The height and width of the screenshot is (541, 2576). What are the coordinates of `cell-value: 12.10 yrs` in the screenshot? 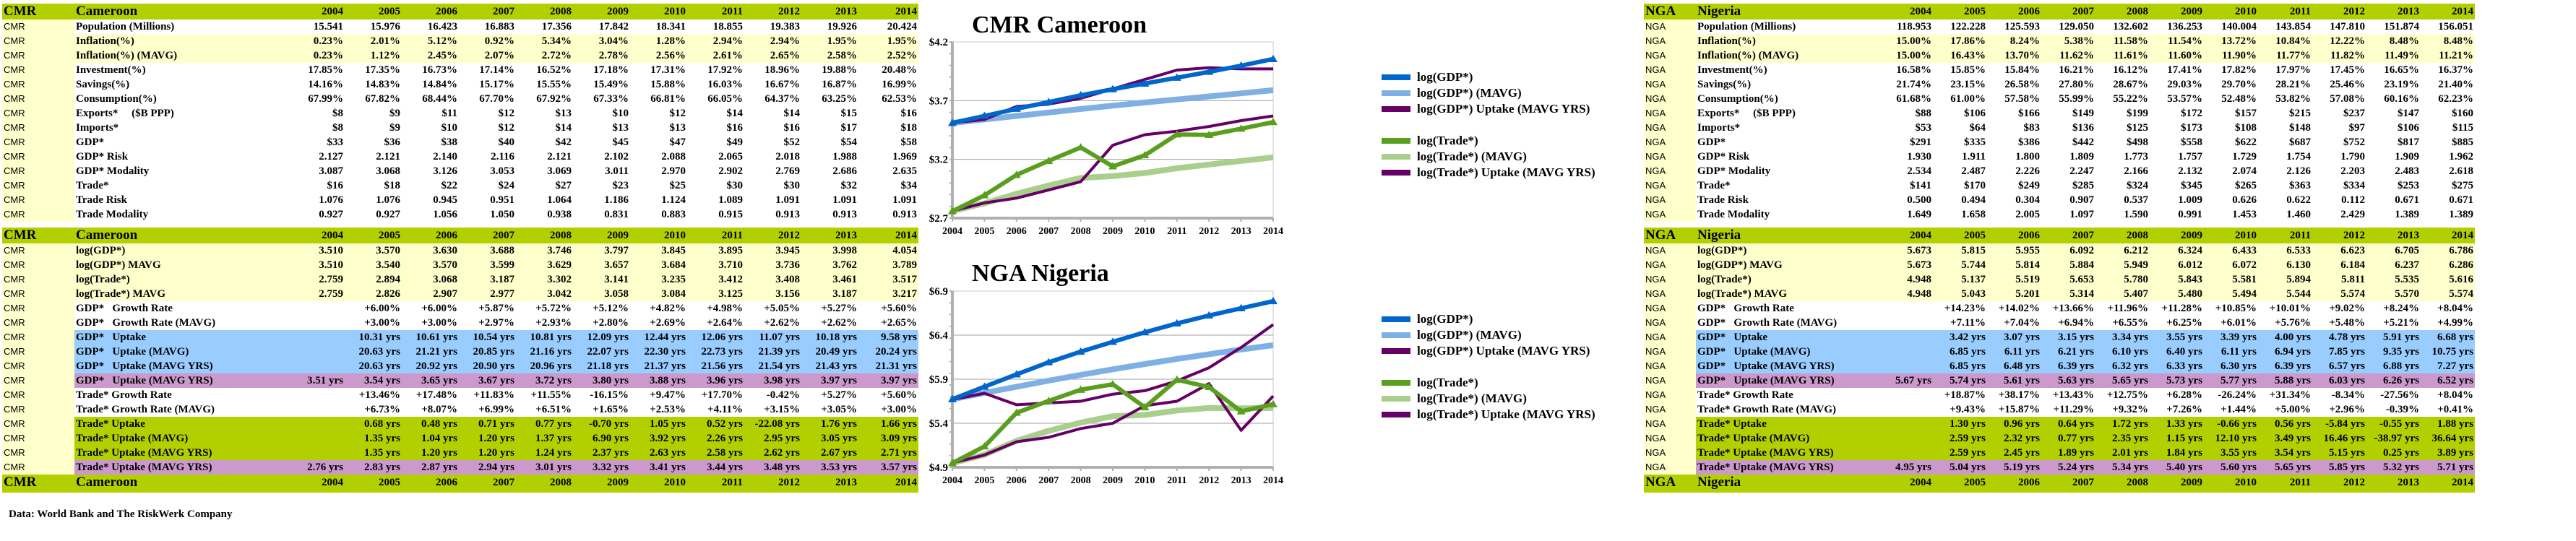 It's located at (2231, 438).